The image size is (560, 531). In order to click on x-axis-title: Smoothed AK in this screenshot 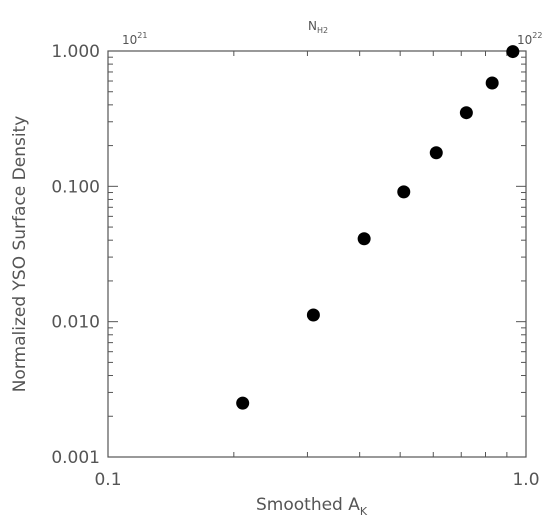, I will do `click(312, 506)`.